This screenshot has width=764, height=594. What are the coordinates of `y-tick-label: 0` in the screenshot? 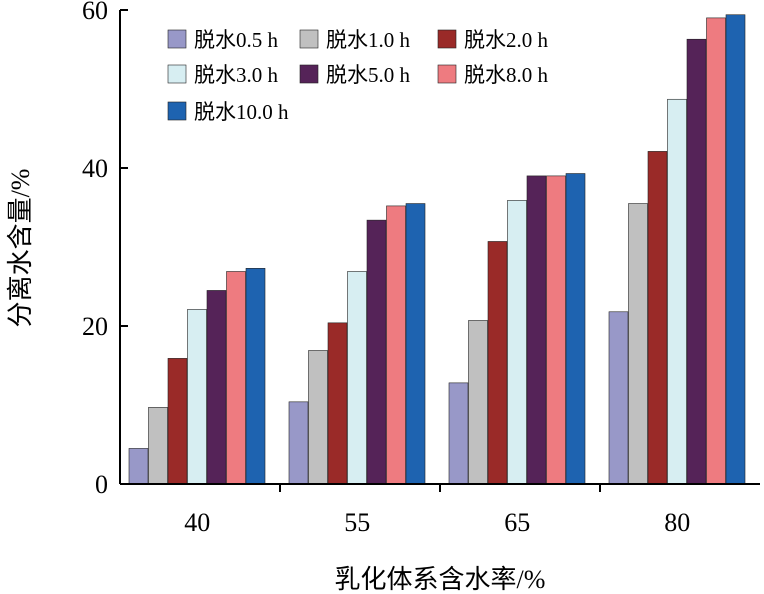 It's located at (101, 484).